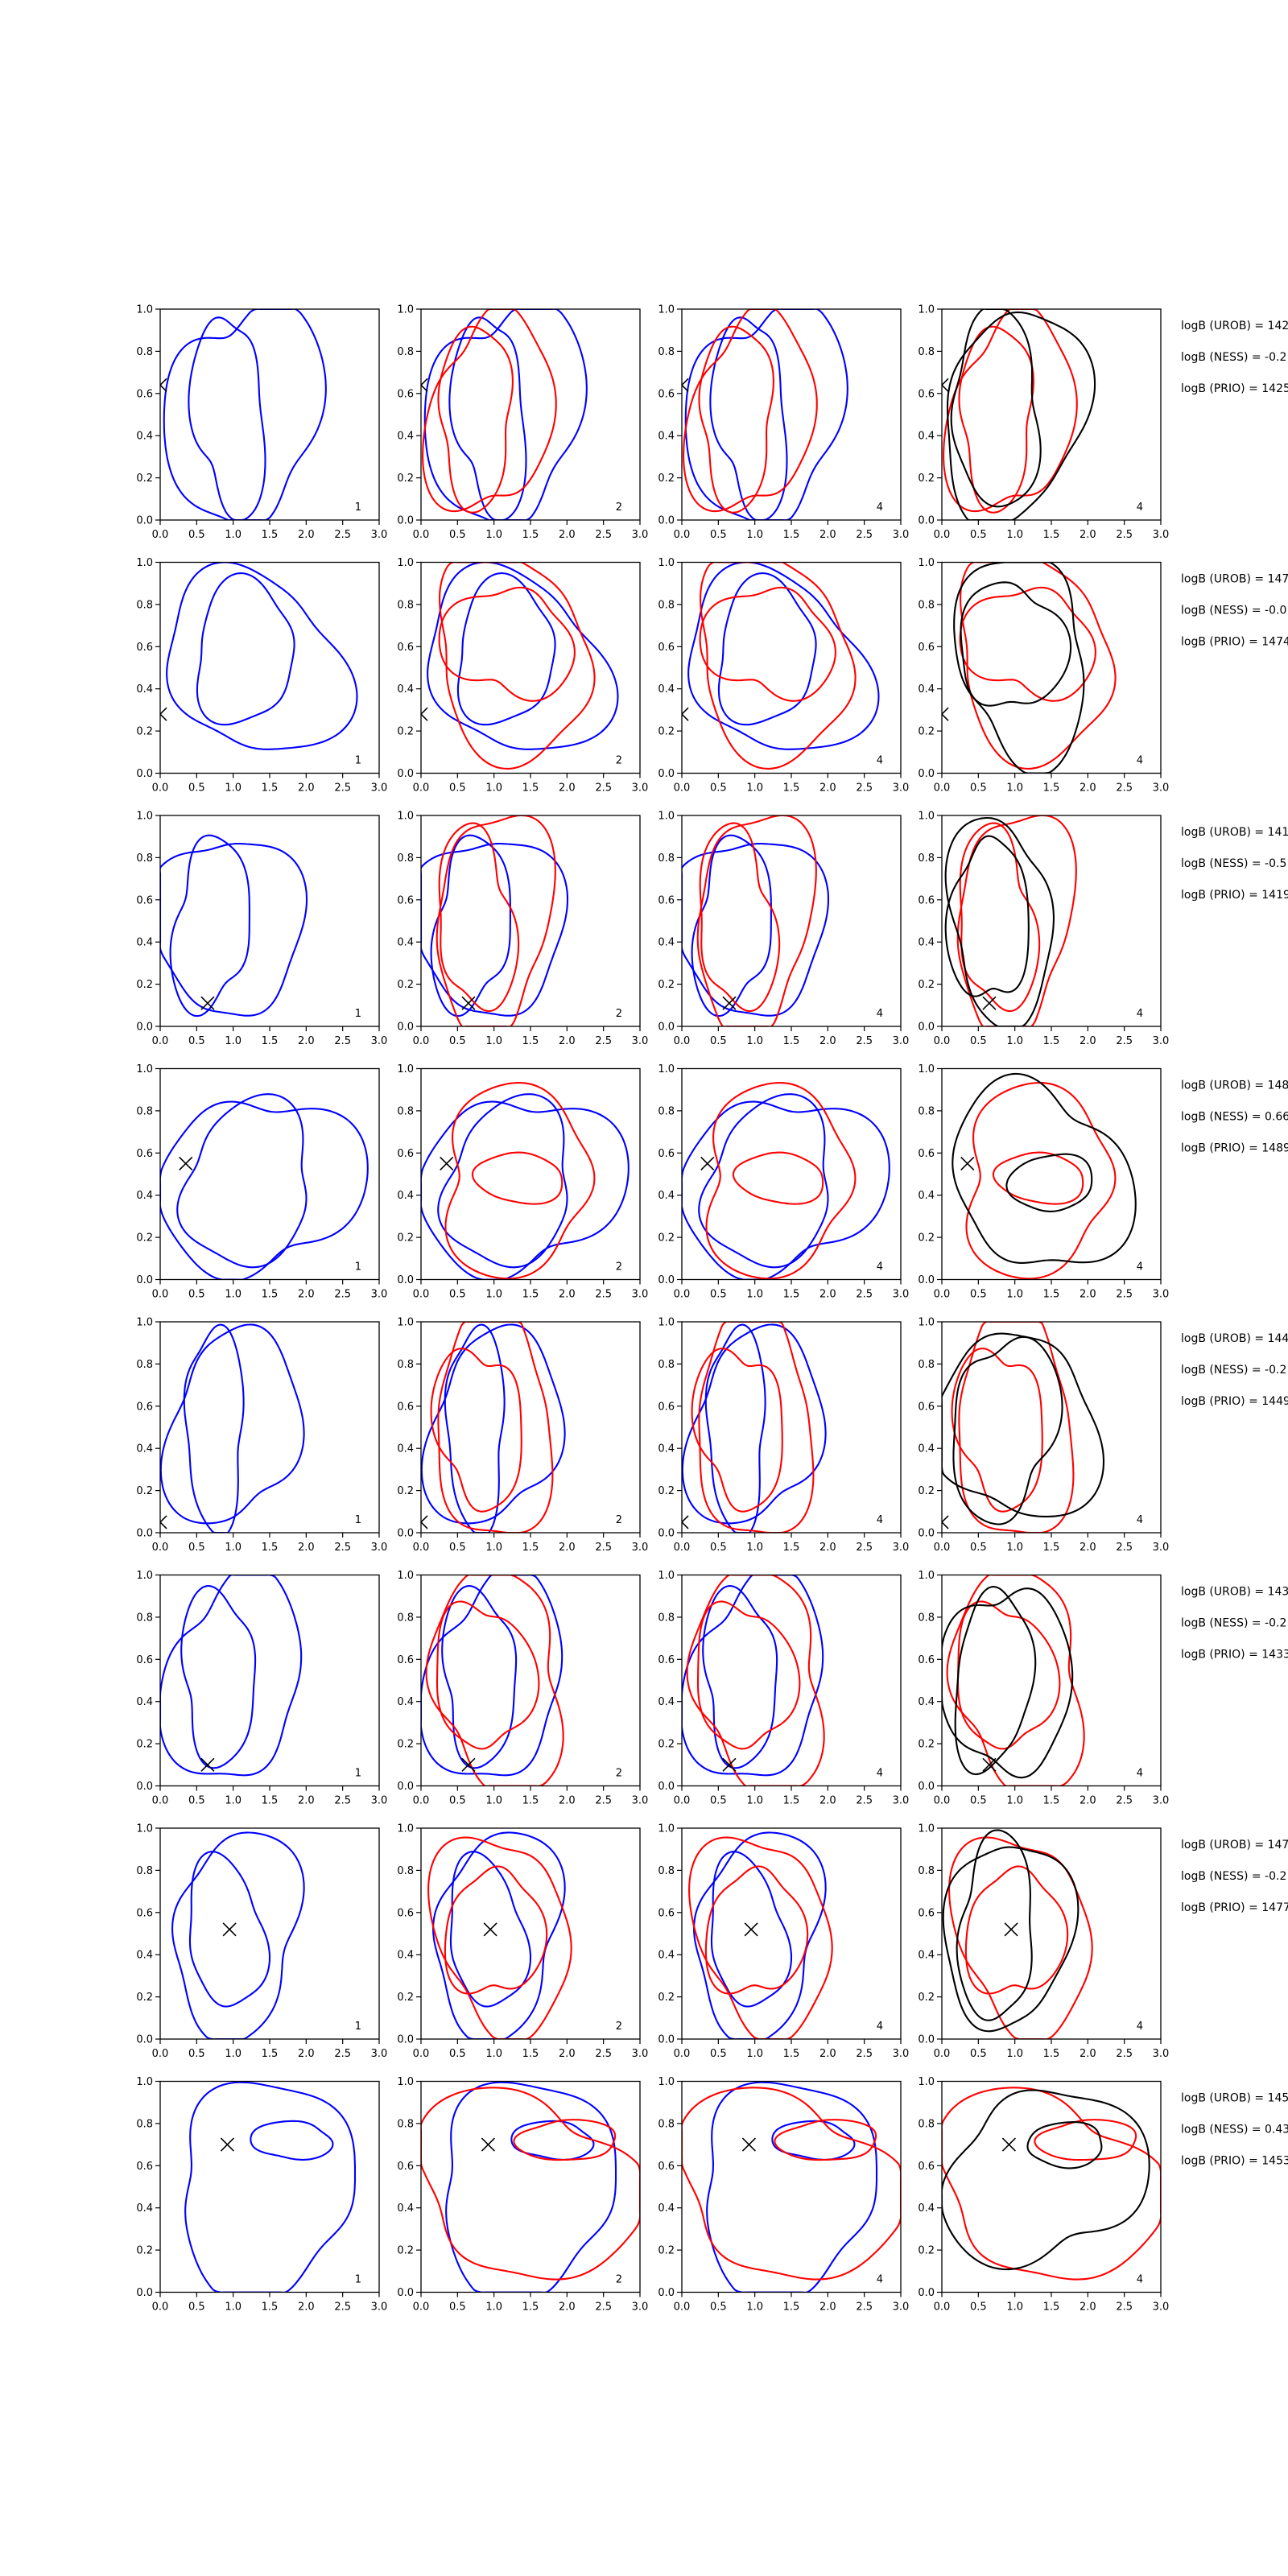  Describe the element at coordinates (1234, 1846) in the screenshot. I see `logb-annotation: logB (UROB) = 147` at that location.